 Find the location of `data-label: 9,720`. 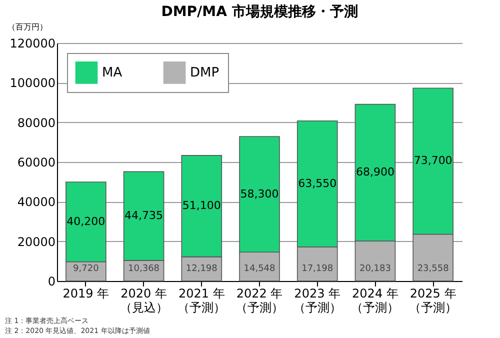

data-label: 9,720 is located at coordinates (86, 269).